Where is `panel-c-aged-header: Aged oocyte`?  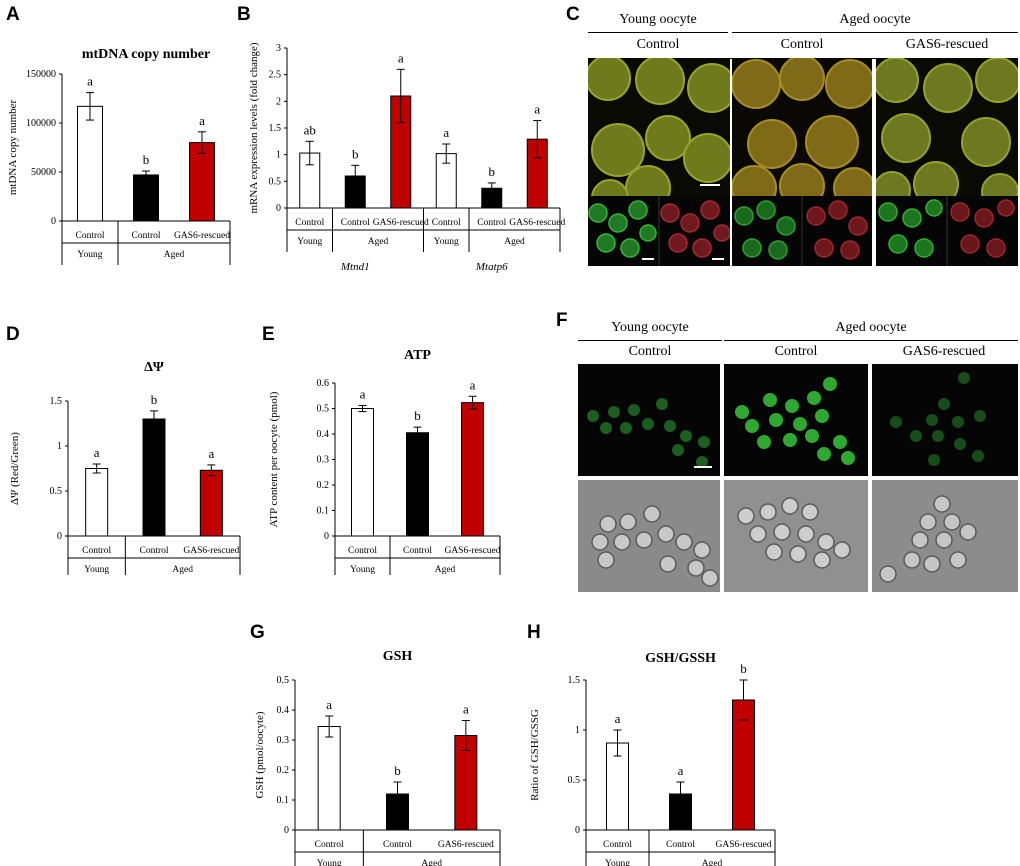
panel-c-aged-header: Aged oocyte is located at coordinates (875, 19).